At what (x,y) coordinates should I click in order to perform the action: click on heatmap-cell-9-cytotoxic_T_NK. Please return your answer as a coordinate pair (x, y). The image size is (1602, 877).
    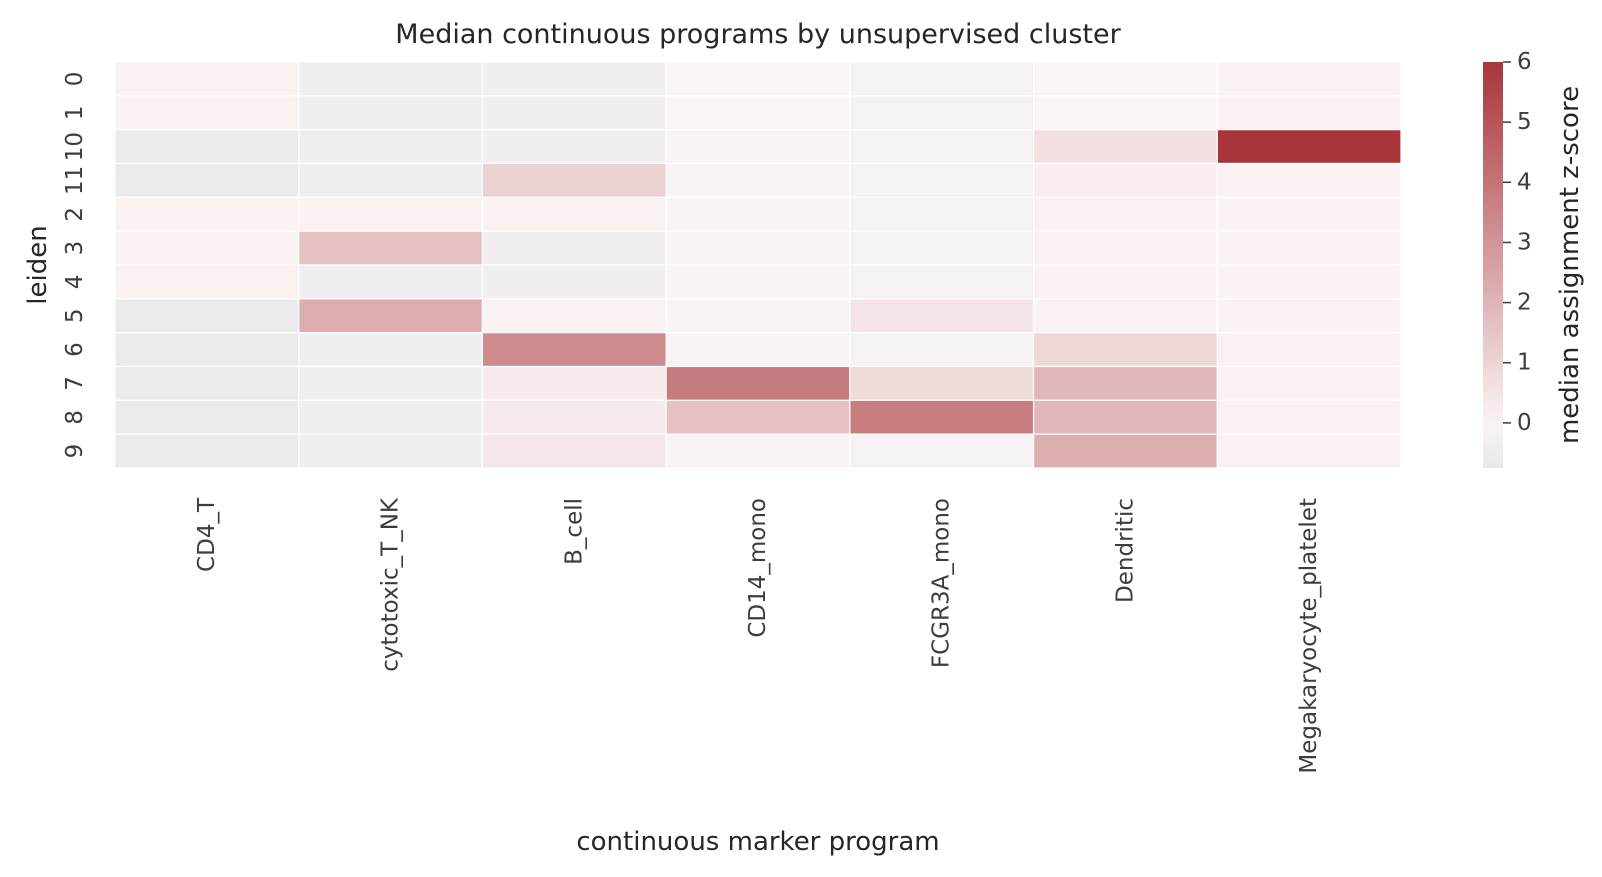
    Looking at the image, I should click on (391, 451).